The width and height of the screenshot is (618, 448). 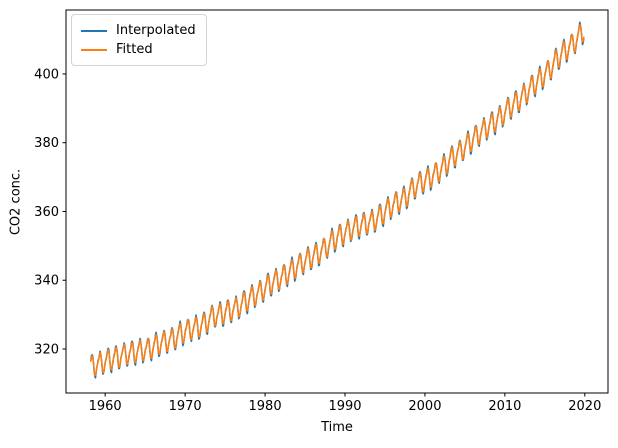 I want to click on x-tick-label: 1970, so click(x=185, y=406).